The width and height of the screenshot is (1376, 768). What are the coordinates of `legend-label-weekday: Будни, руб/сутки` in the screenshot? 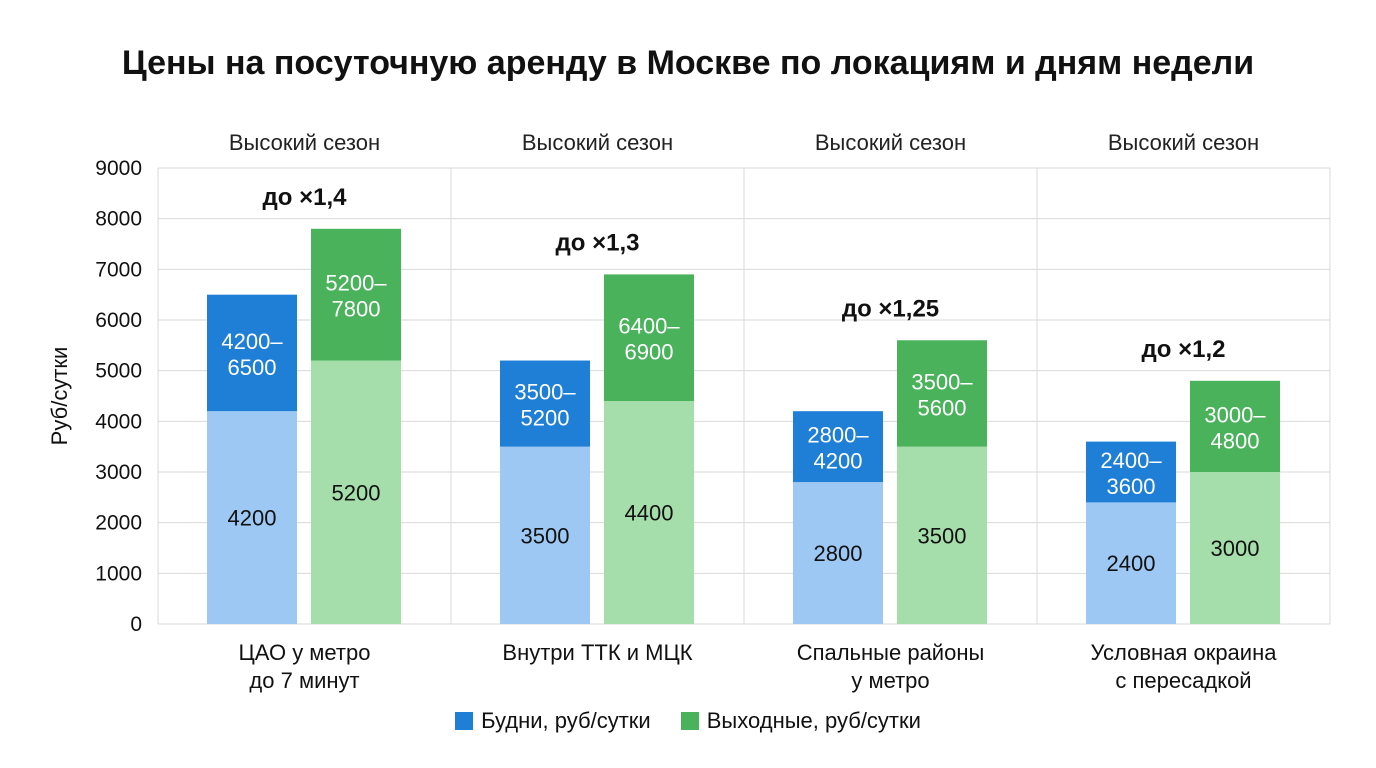 It's located at (566, 720).